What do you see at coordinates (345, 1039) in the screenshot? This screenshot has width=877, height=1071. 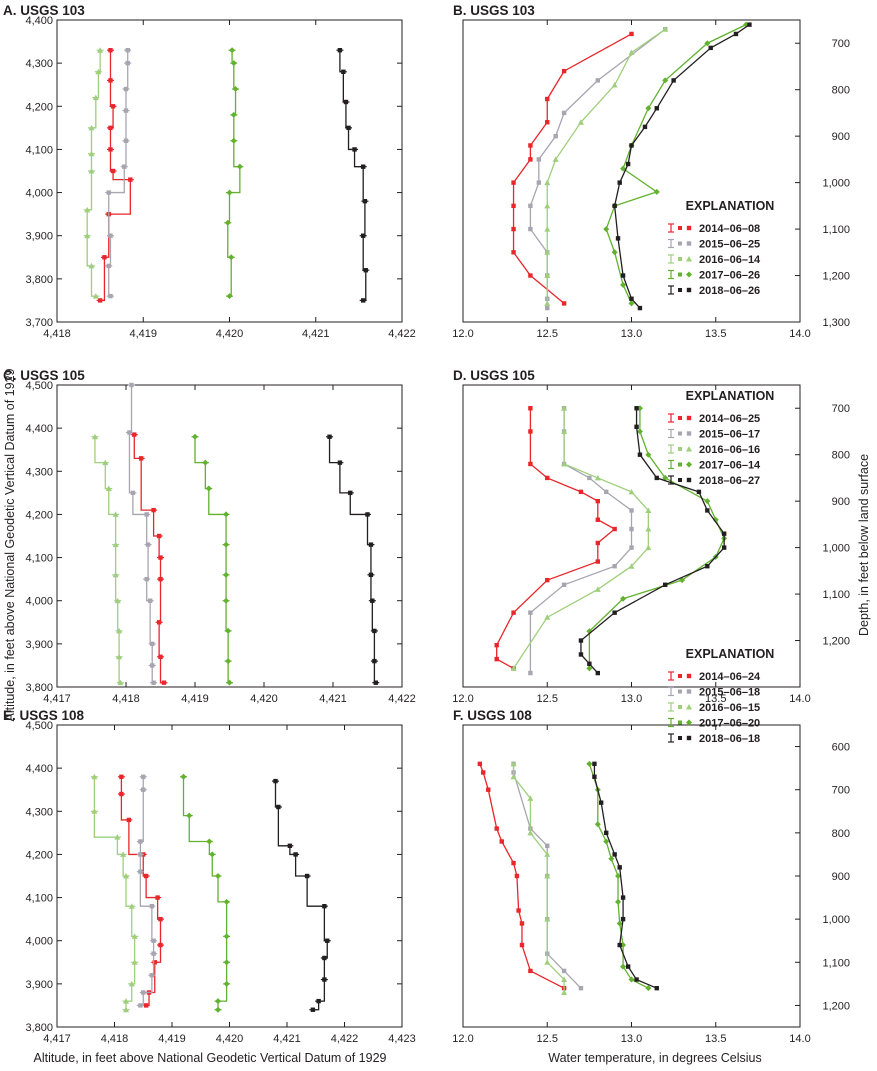 I see `x-tick-label: 4,422` at bounding box center [345, 1039].